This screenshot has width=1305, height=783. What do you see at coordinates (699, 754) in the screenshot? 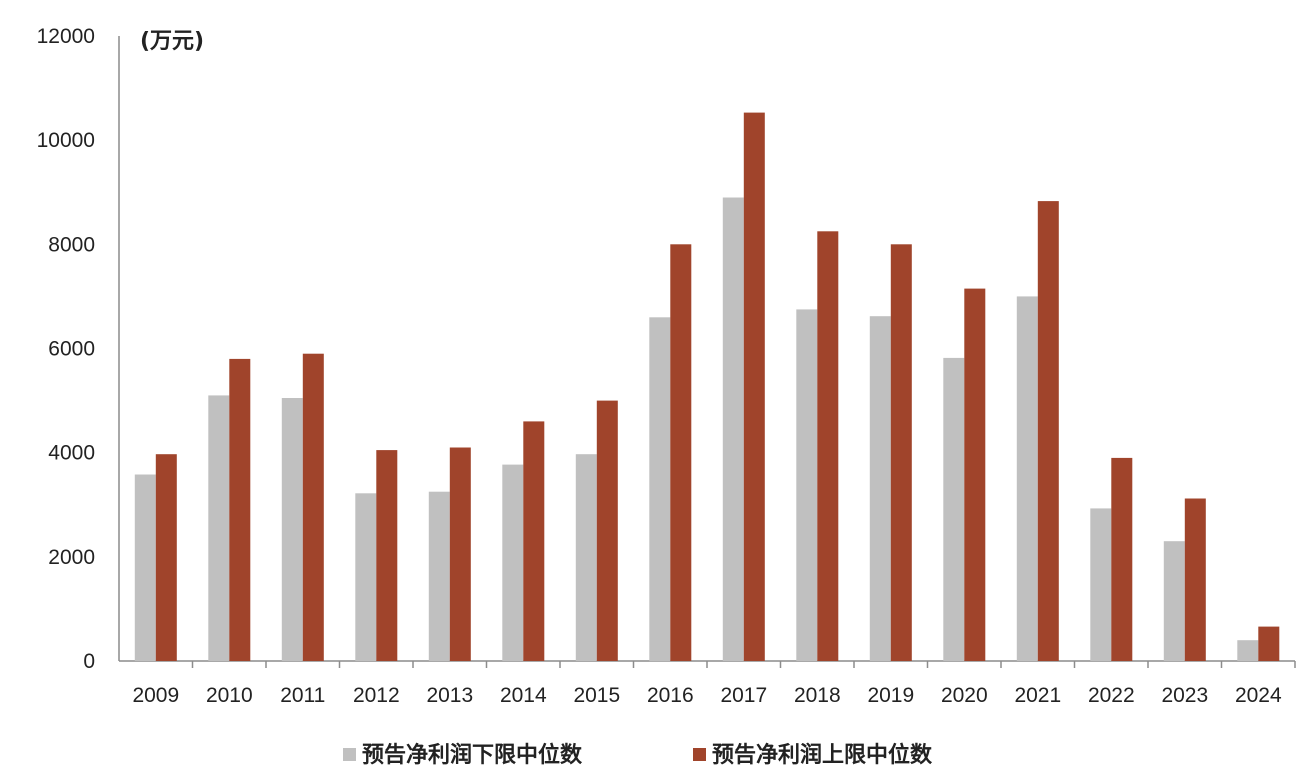
I see `legend-swatch-upper` at bounding box center [699, 754].